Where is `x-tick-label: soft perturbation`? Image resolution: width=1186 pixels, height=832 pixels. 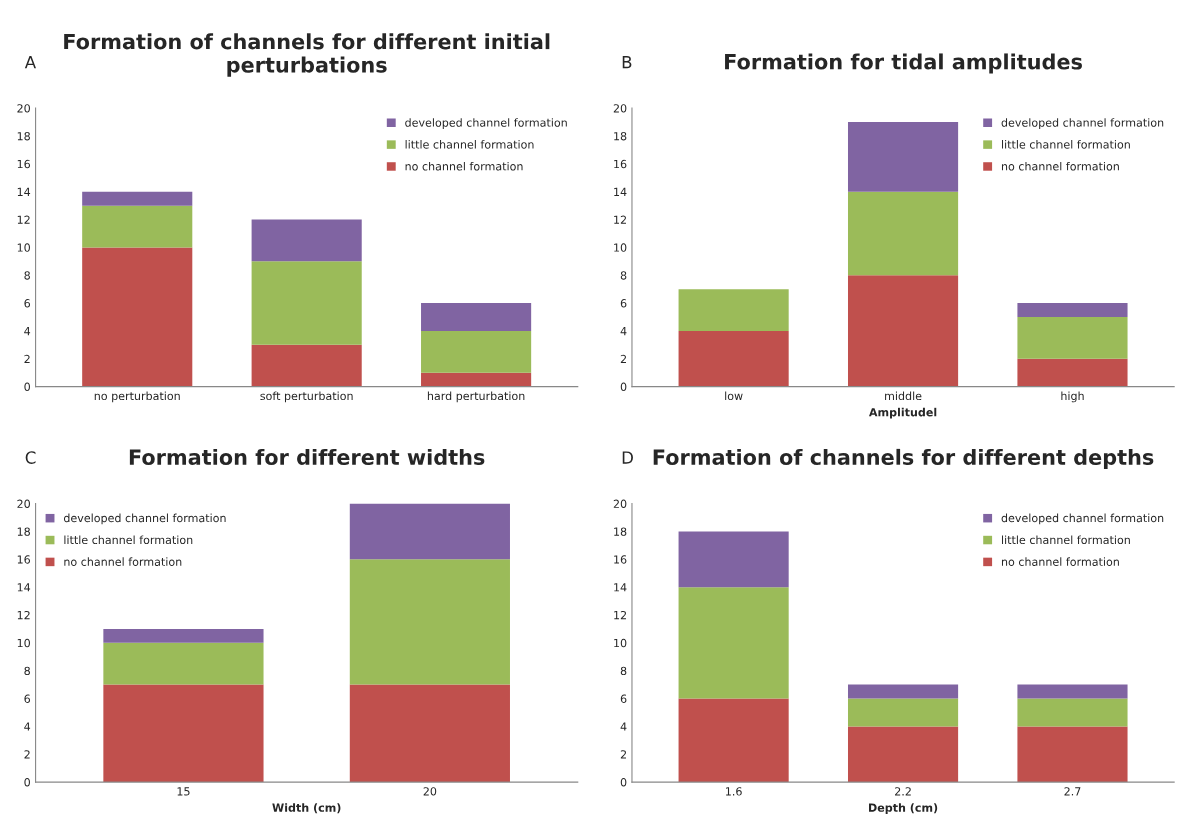
x-tick-label: soft perturbation is located at coordinates (306, 397).